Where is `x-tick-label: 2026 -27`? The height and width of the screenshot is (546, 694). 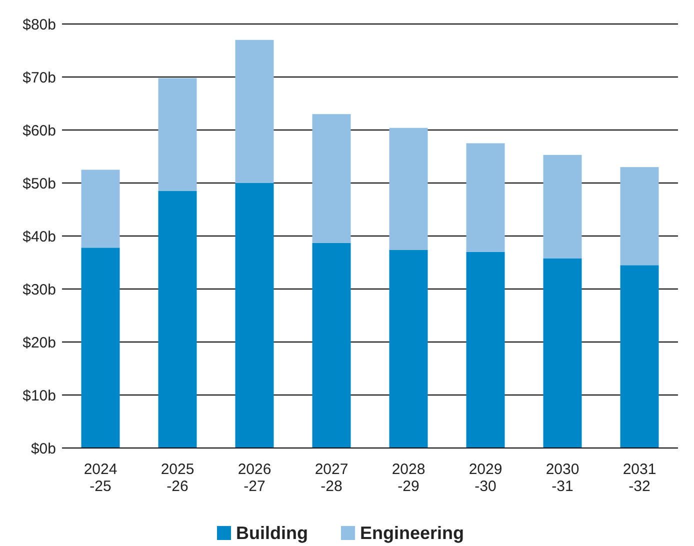 x-tick-label: 2026 -27 is located at coordinates (255, 478).